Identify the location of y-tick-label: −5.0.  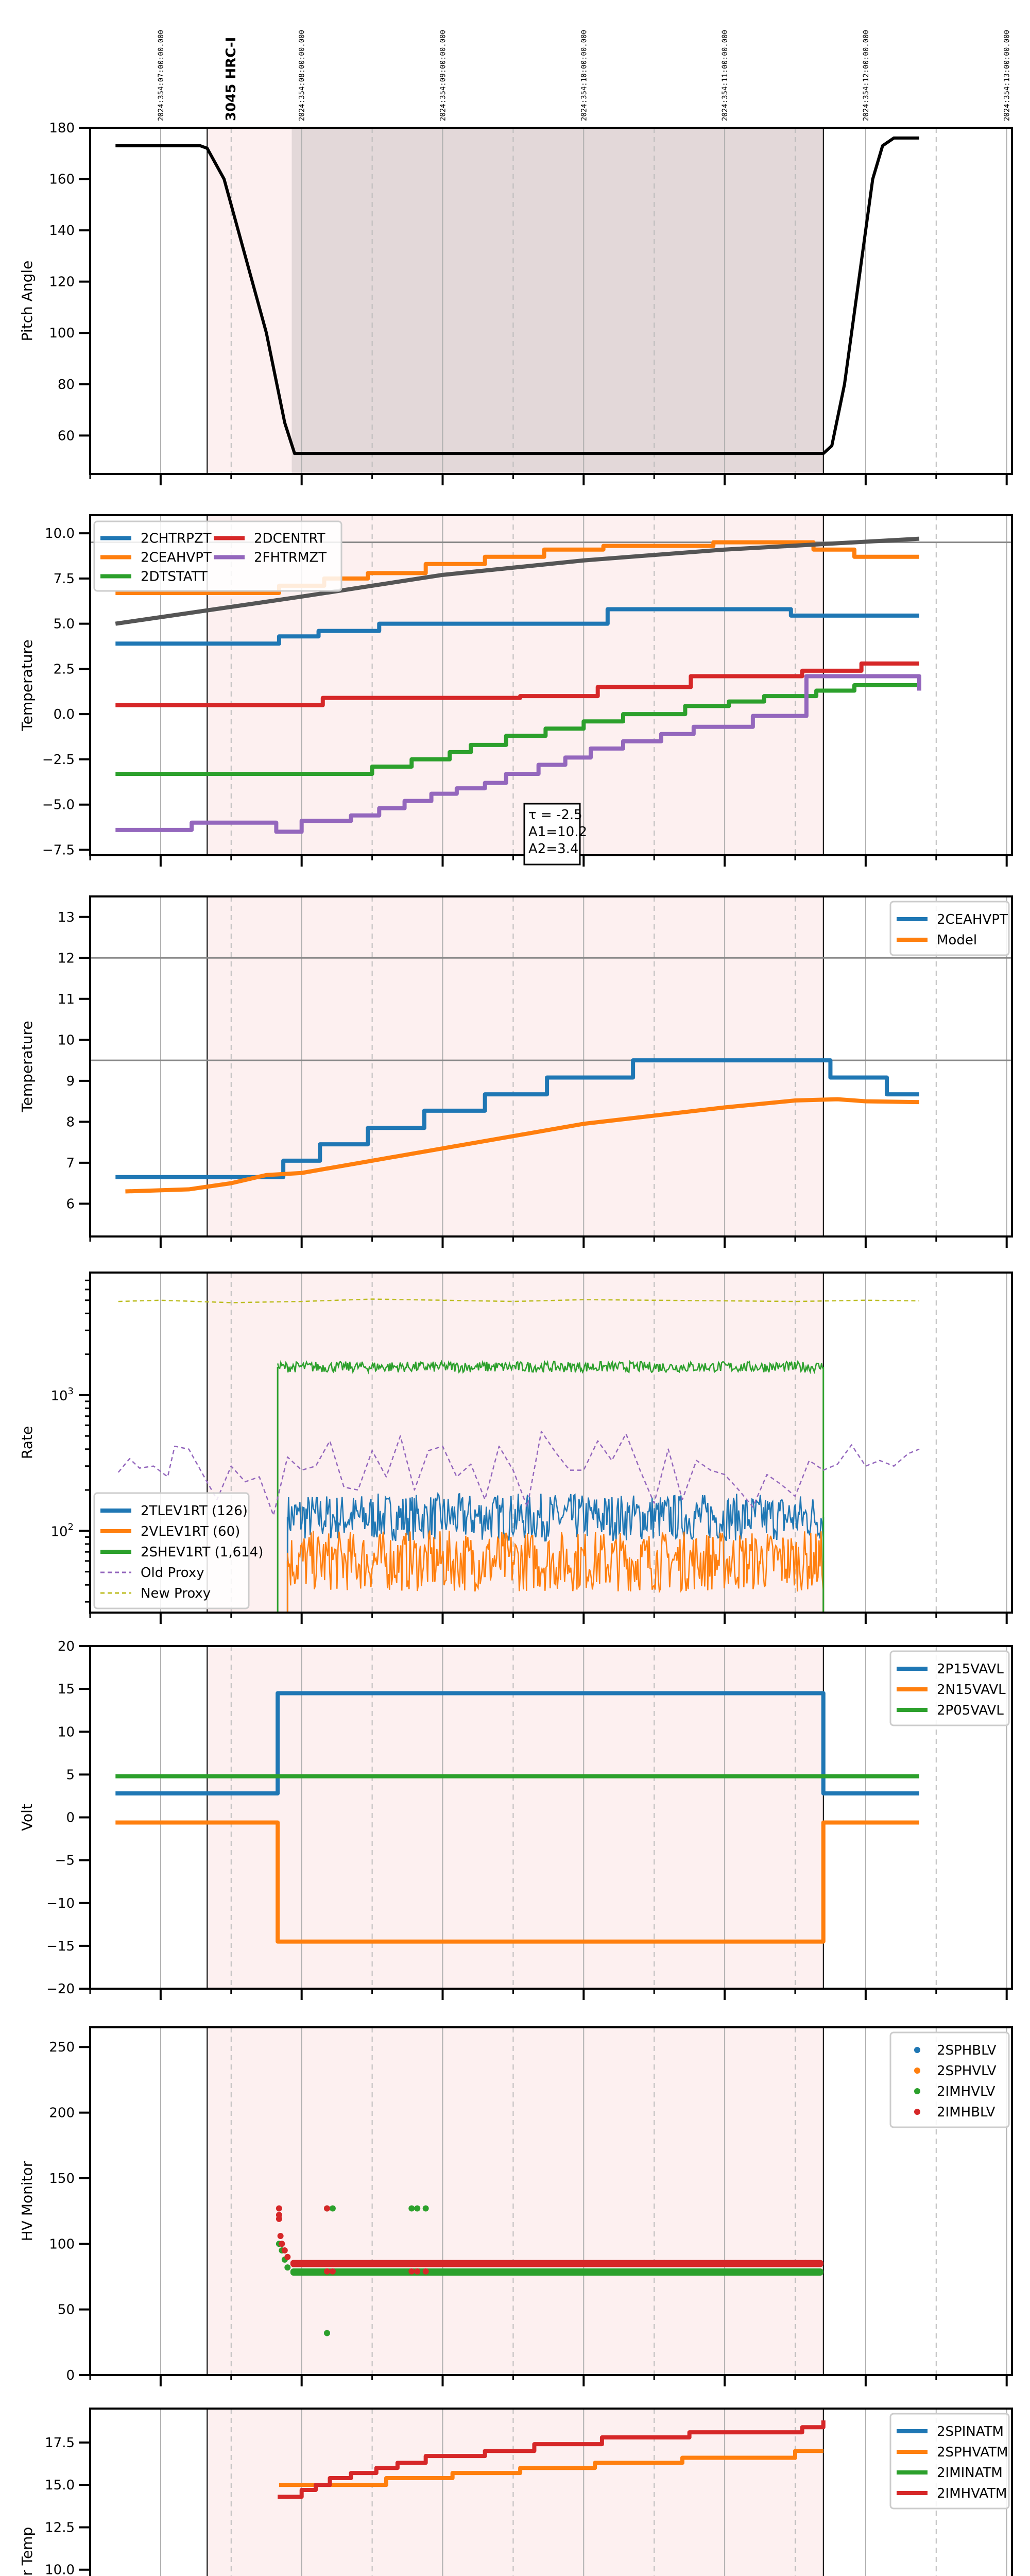
(58, 805).